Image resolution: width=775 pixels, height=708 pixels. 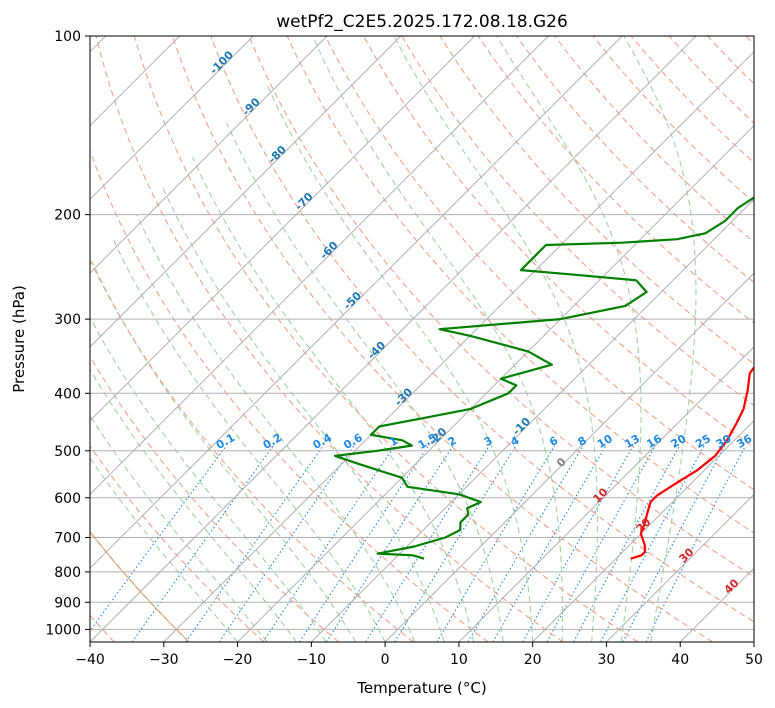 What do you see at coordinates (238, 660) in the screenshot?
I see `x-tick-label: −20` at bounding box center [238, 660].